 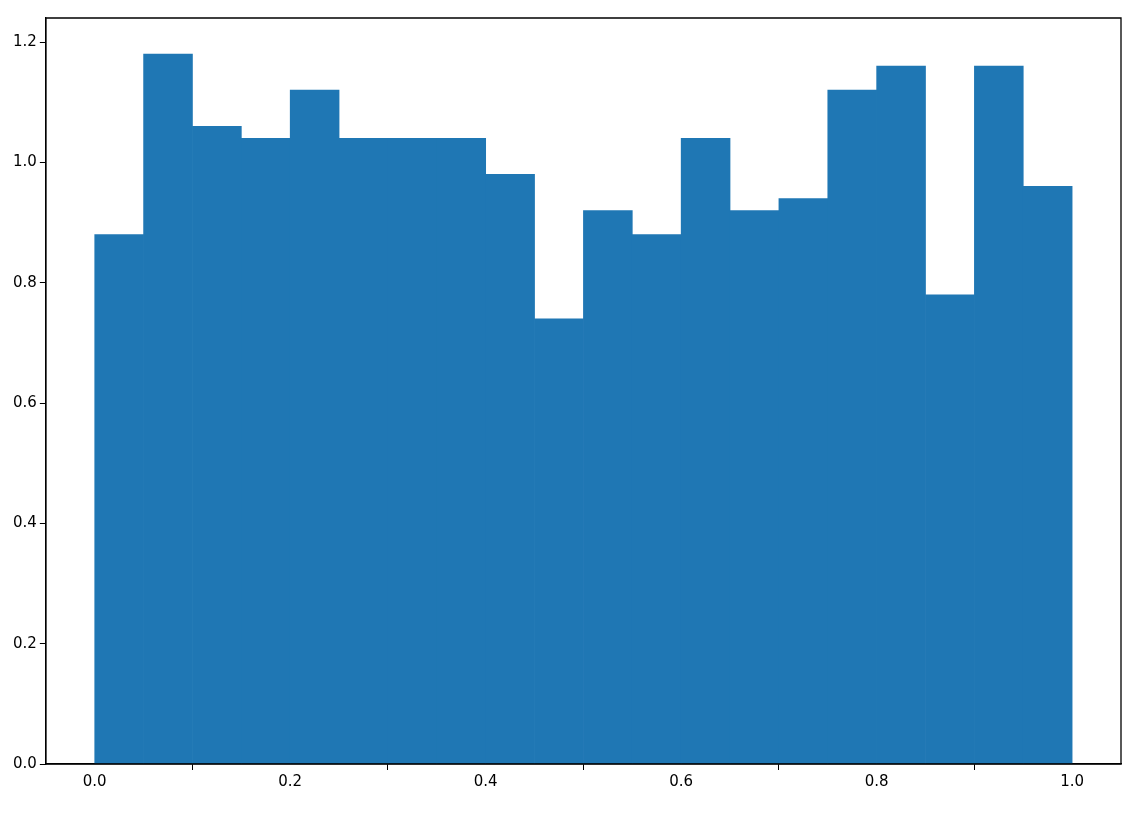 I want to click on y-tick-label: 0.4, so click(x=25, y=522).